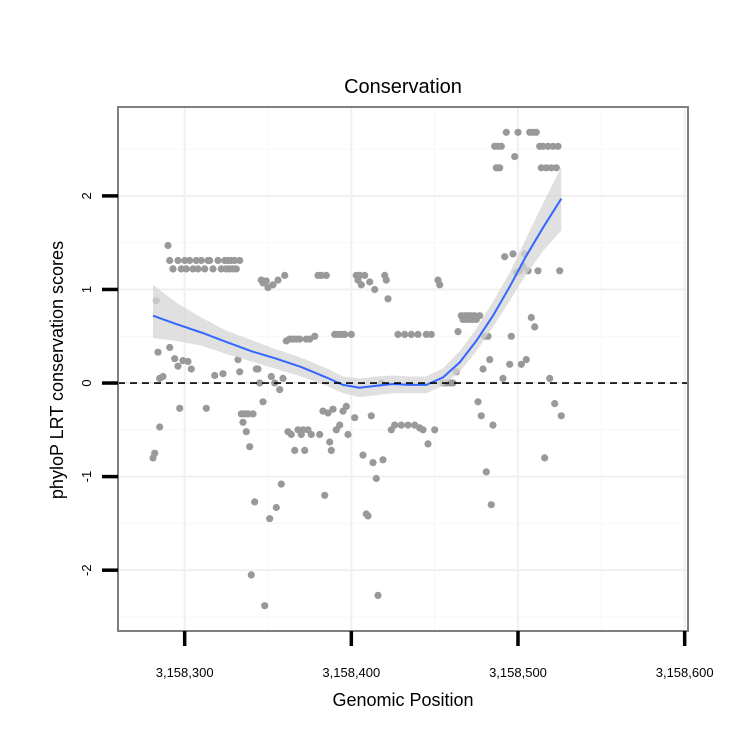 The image size is (750, 750). What do you see at coordinates (402, 700) in the screenshot?
I see `x-axis-label: Genomic Position` at bounding box center [402, 700].